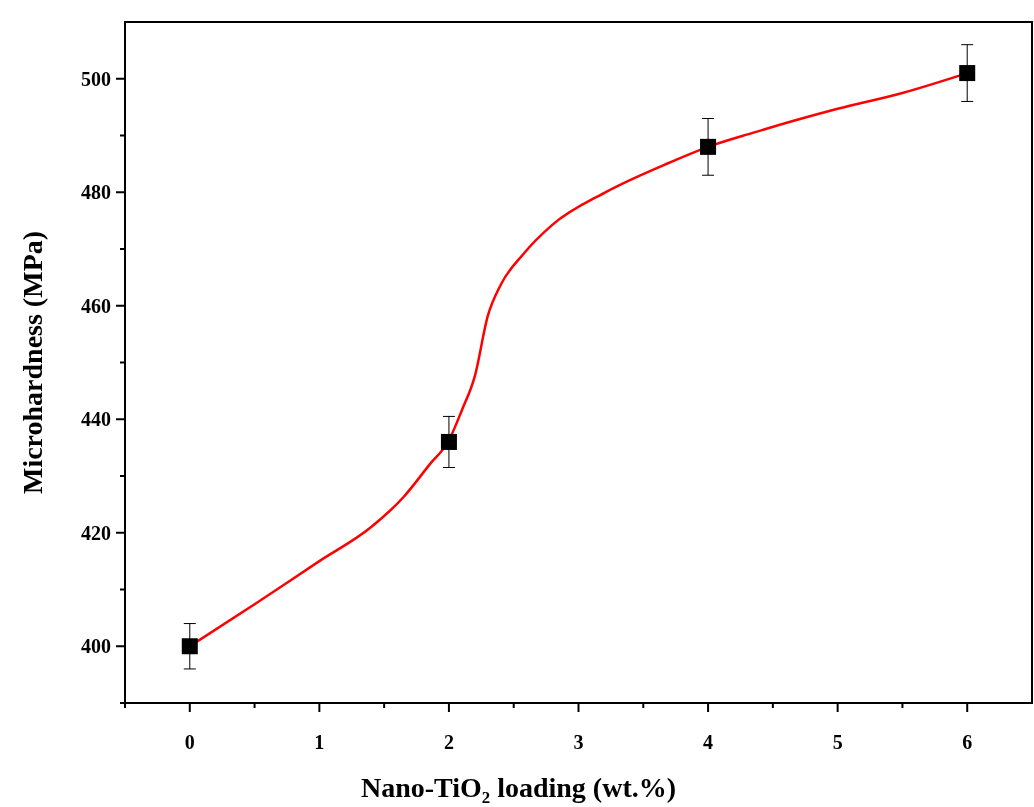  I want to click on x-tick-label: 0, so click(189, 742).